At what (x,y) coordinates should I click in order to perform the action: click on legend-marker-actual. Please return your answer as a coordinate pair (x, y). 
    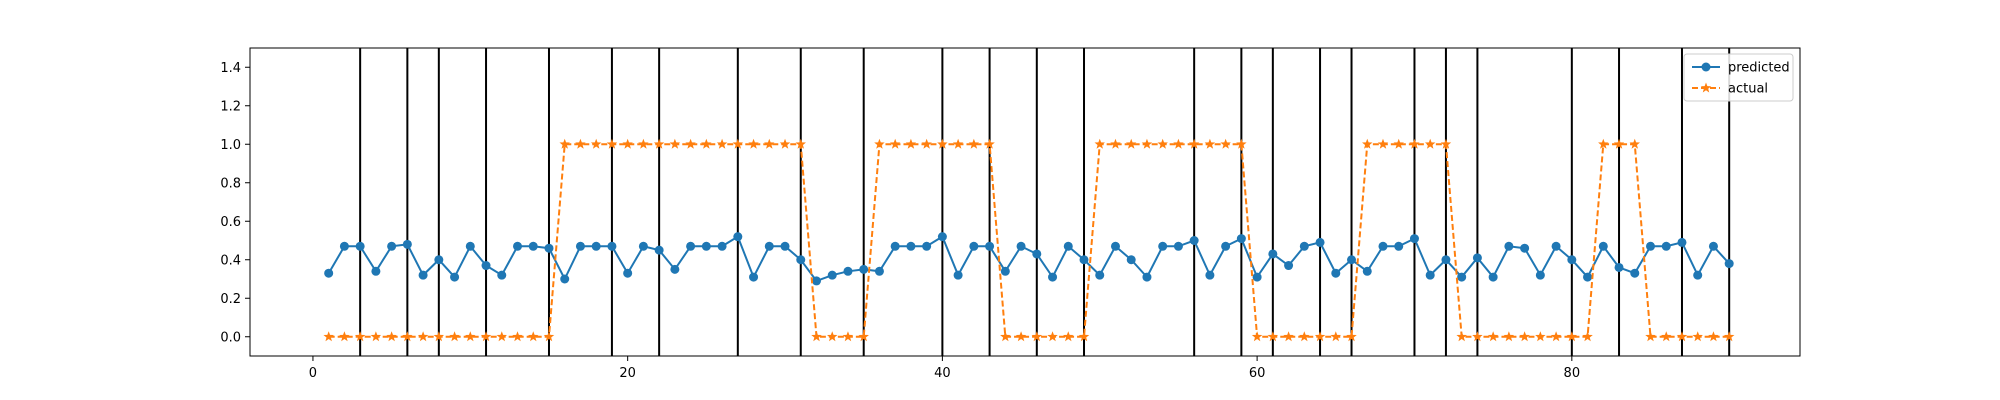
    Looking at the image, I should click on (1706, 87).